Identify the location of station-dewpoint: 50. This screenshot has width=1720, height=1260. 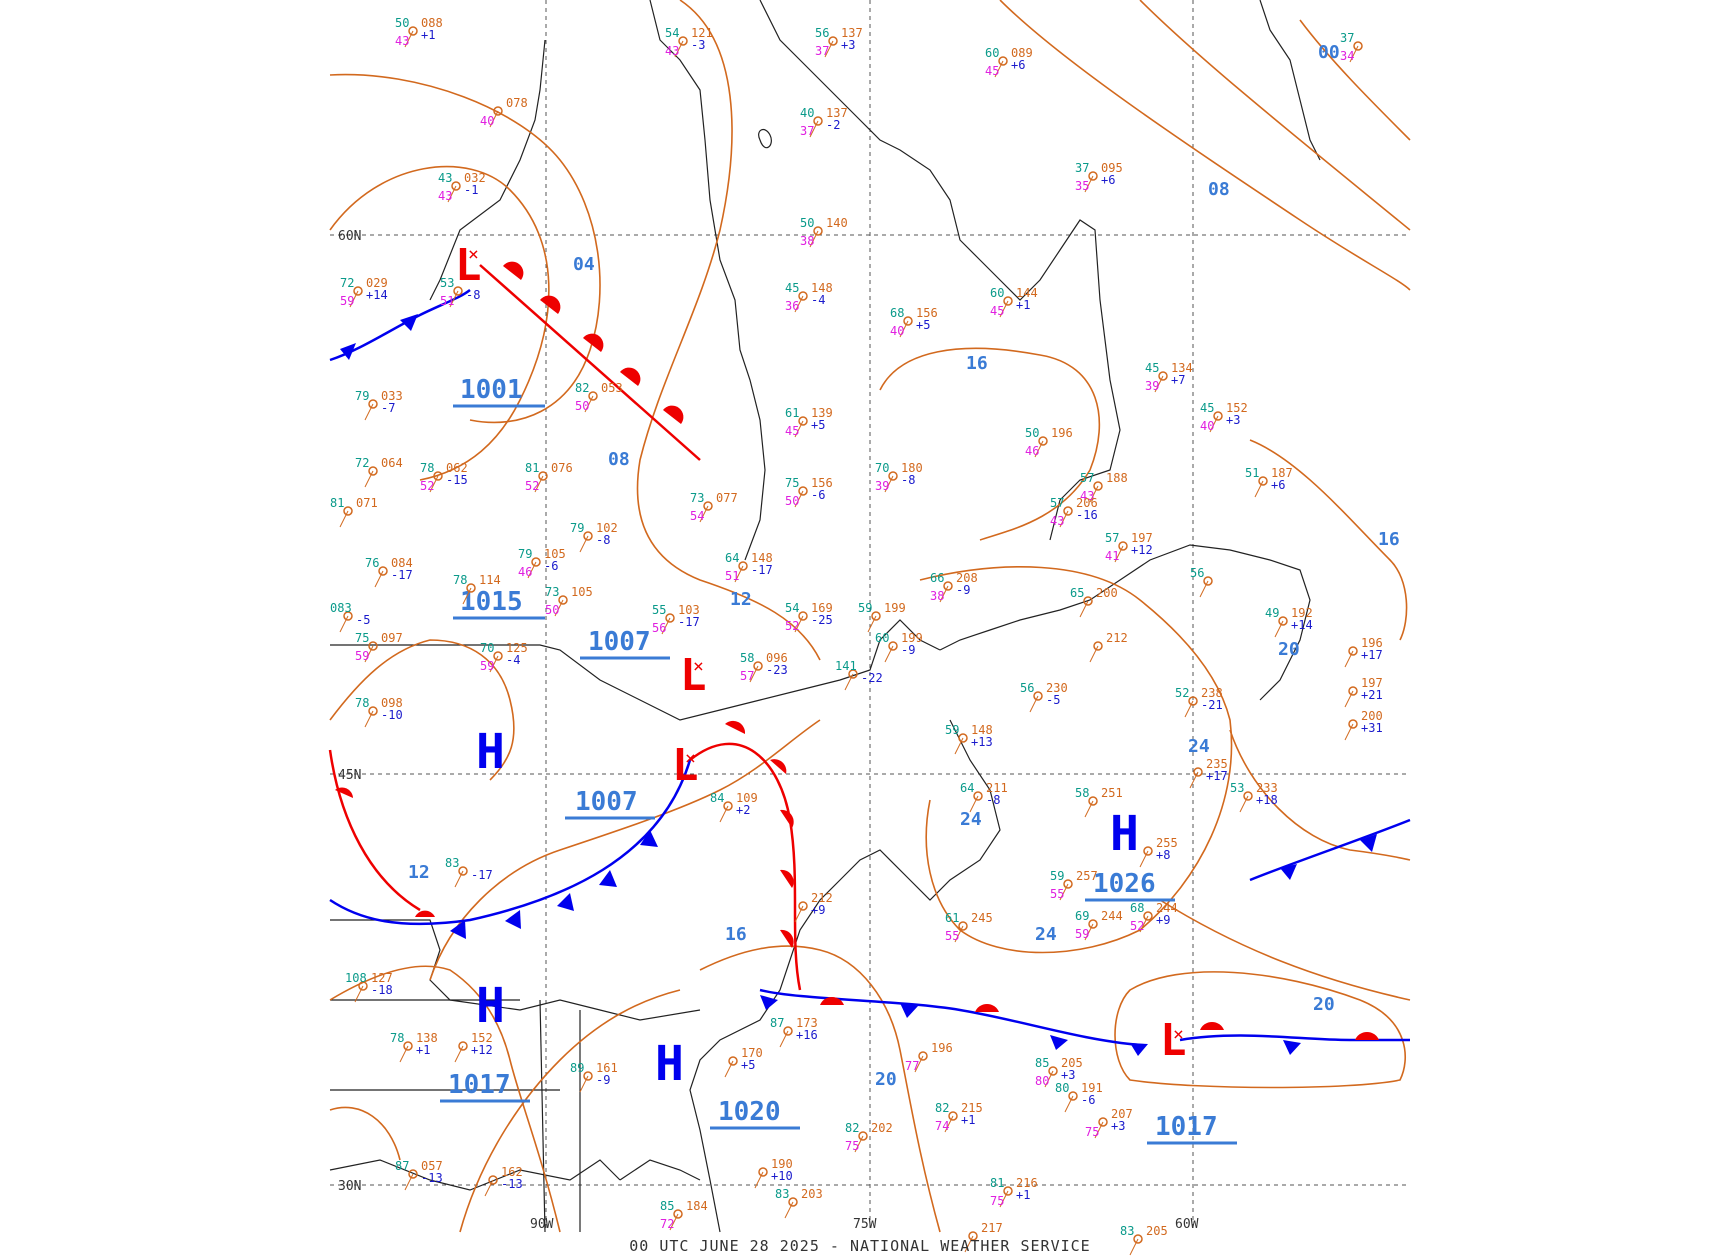
(792, 501).